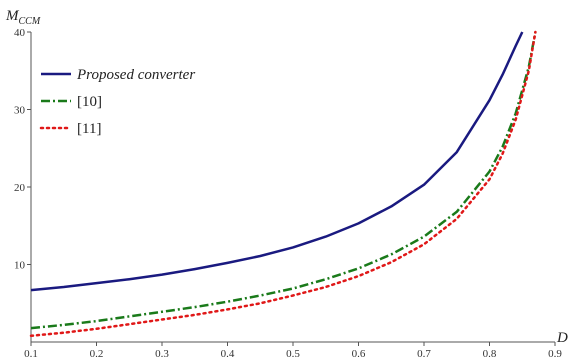  I want to click on x-tick-label: 0.1, so click(31, 354).